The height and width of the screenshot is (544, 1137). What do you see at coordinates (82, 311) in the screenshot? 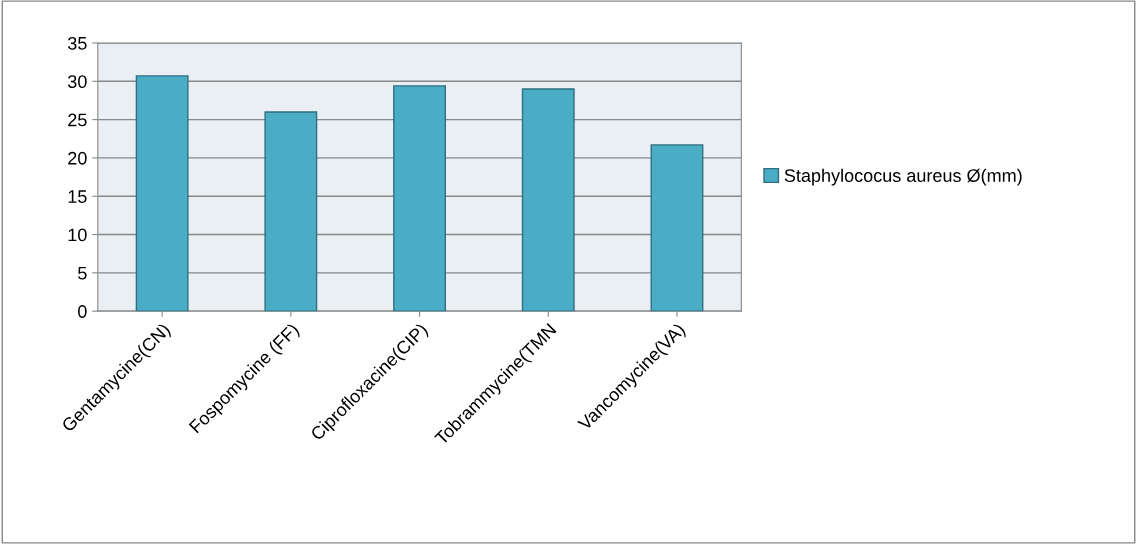
I see `y-tick-label: 0` at bounding box center [82, 311].